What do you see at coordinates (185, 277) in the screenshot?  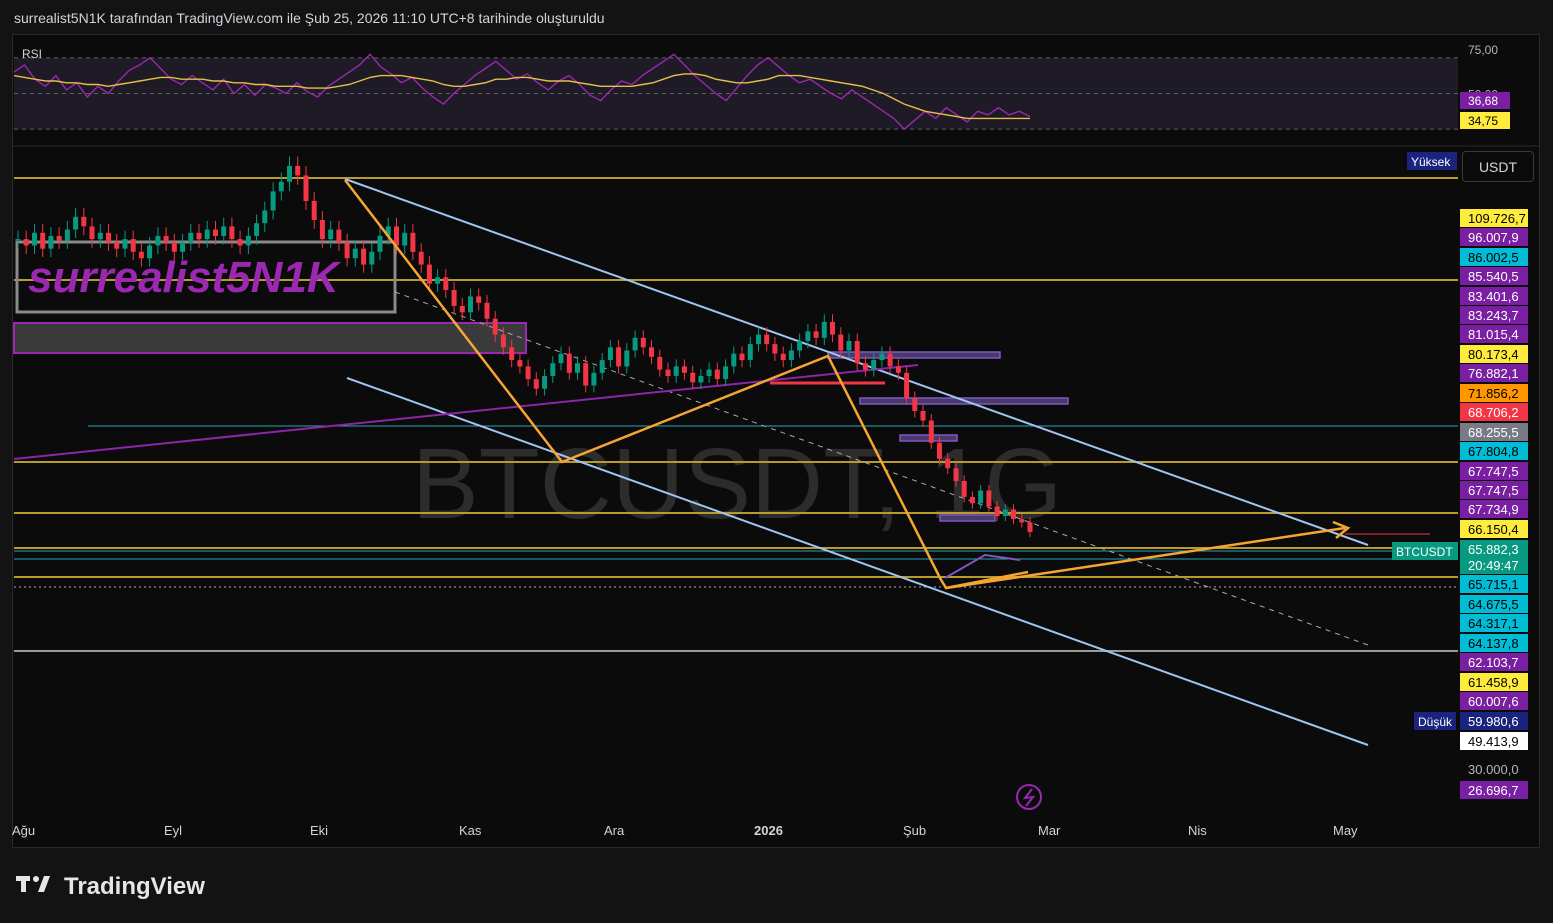 I see `signature-text: surrealist5N1K` at bounding box center [185, 277].